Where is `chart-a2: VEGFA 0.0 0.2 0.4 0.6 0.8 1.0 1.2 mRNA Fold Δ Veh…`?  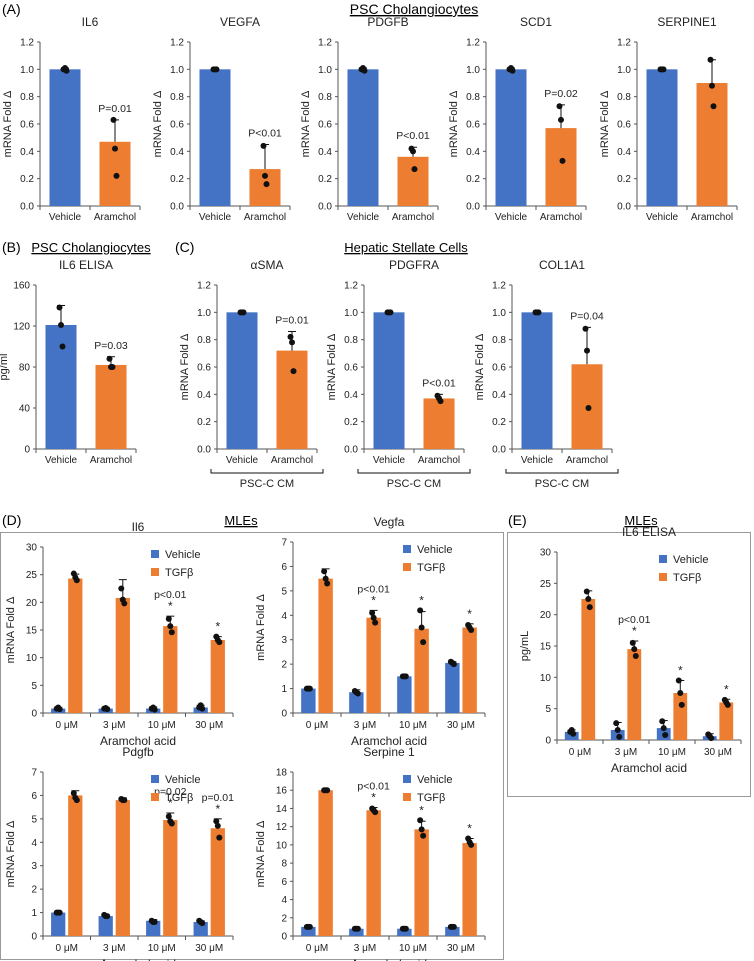
chart-a2: VEGFA 0.0 0.2 0.4 0.6 0.8 1.0 1.2 mRNA Fold Δ Veh… is located at coordinates (221, 119).